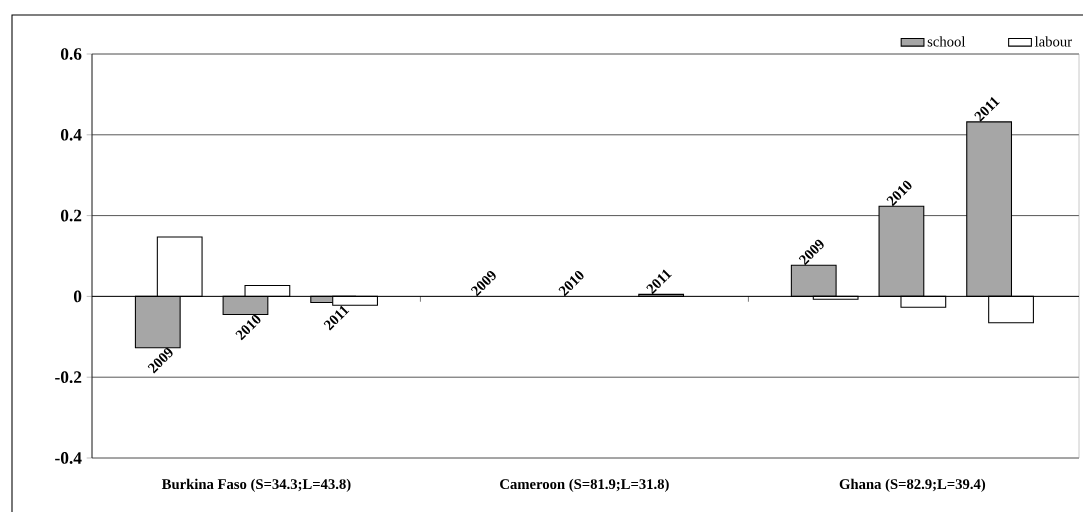  What do you see at coordinates (68, 458) in the screenshot?
I see `y-tick-label: -0.4` at bounding box center [68, 458].